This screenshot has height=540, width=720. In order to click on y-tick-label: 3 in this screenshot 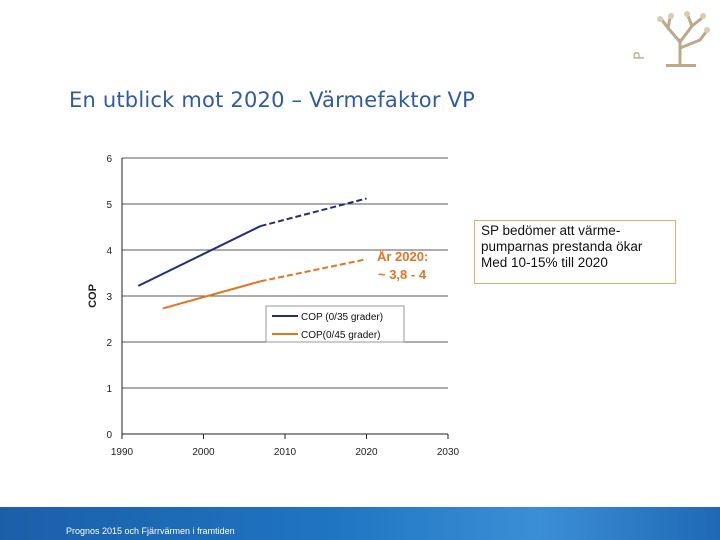, I will do `click(109, 297)`.